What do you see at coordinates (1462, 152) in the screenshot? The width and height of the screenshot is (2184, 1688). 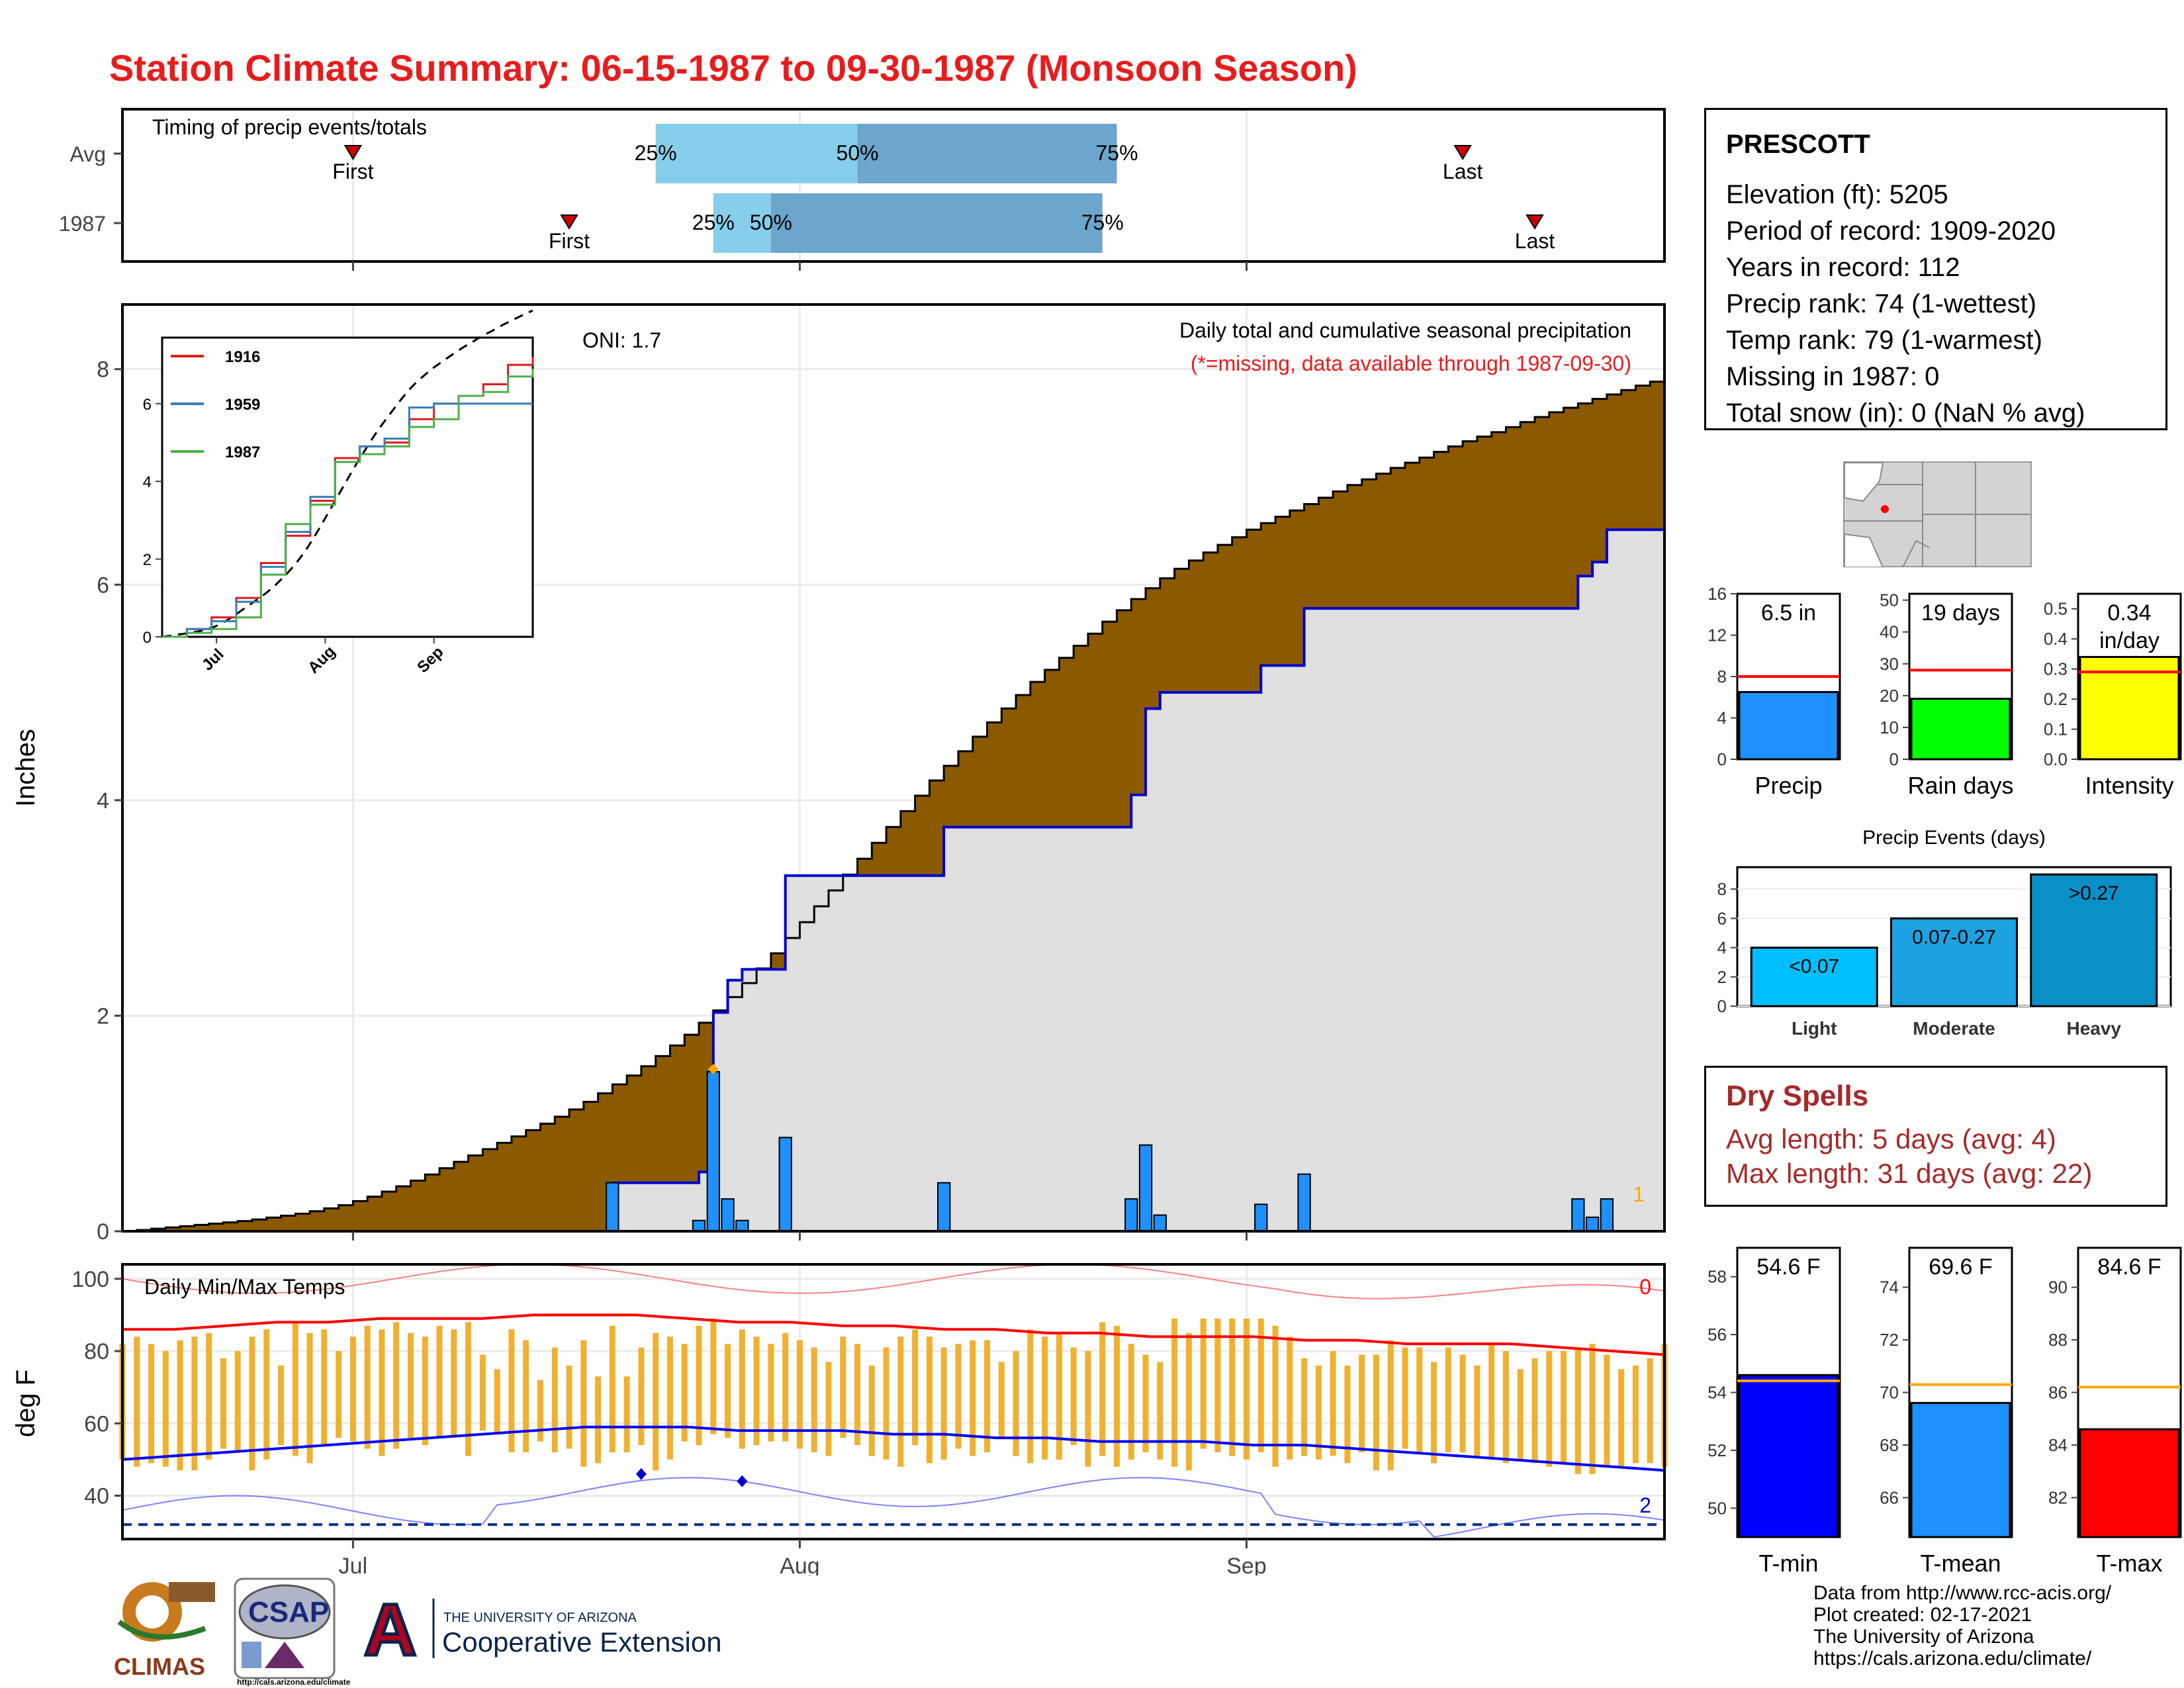 I see `timing-marker-last` at bounding box center [1462, 152].